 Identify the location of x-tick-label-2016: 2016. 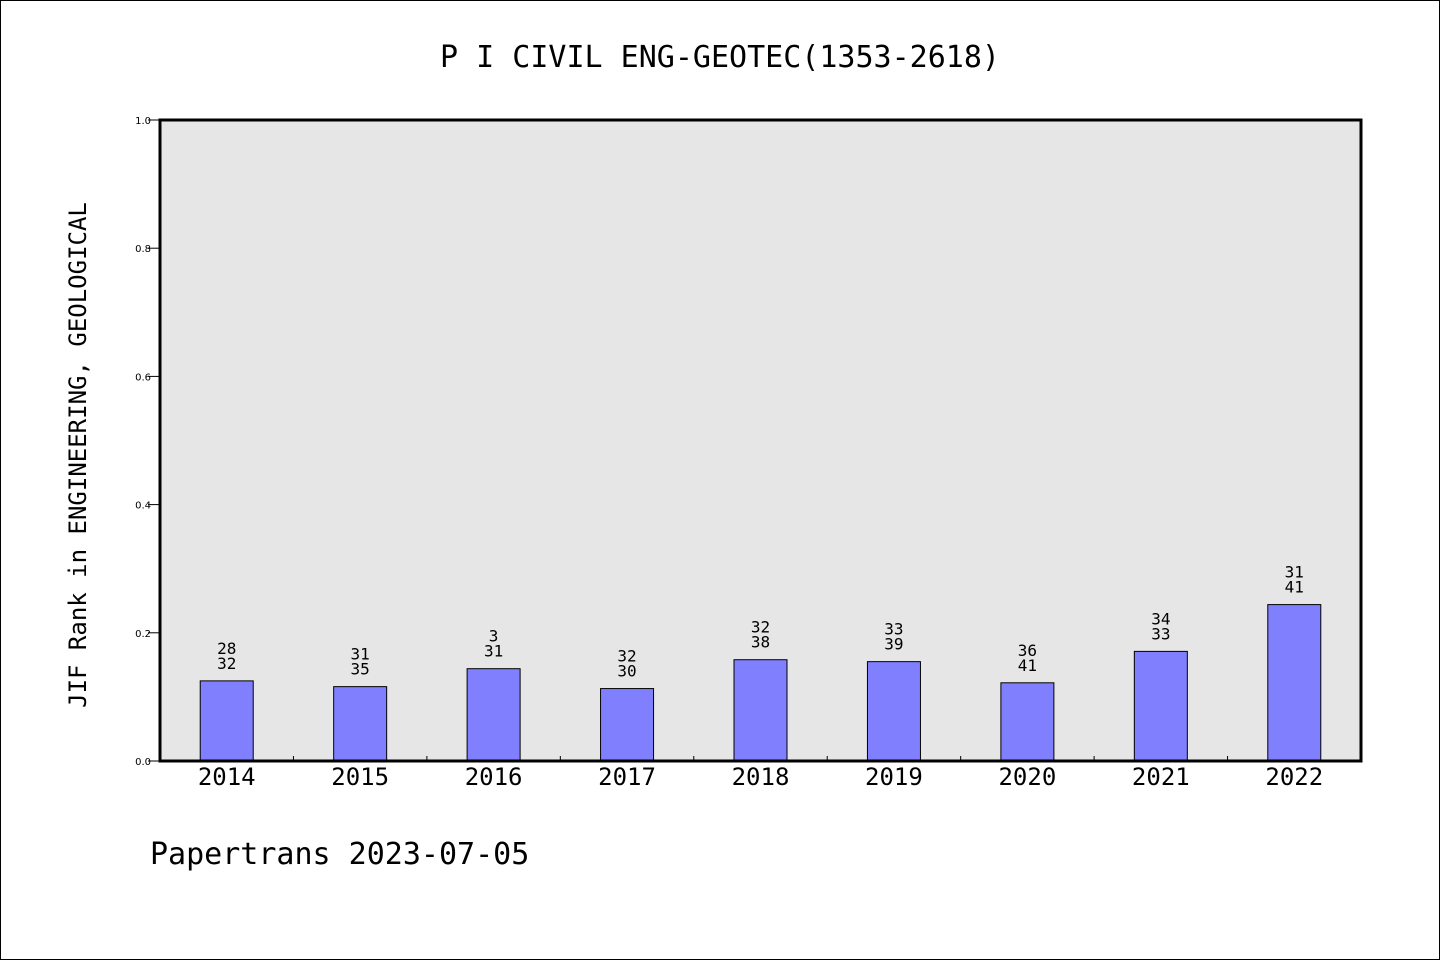
(494, 777).